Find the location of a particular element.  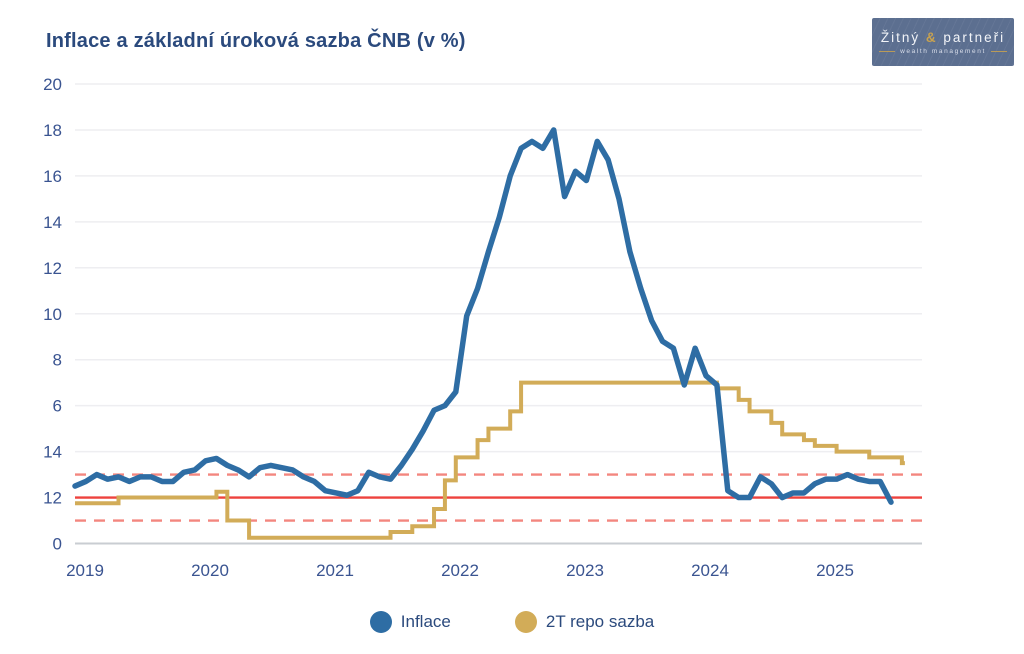

legend-item-repo: 2T repo sazba is located at coordinates (584, 622).